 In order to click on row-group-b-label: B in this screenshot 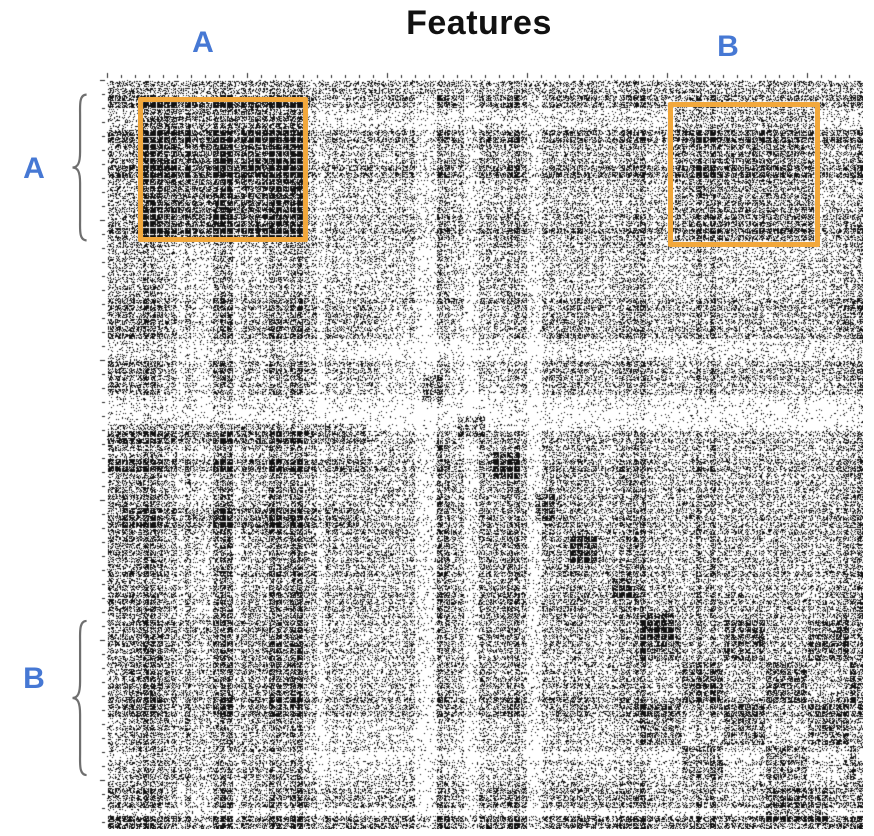, I will do `click(34, 678)`.